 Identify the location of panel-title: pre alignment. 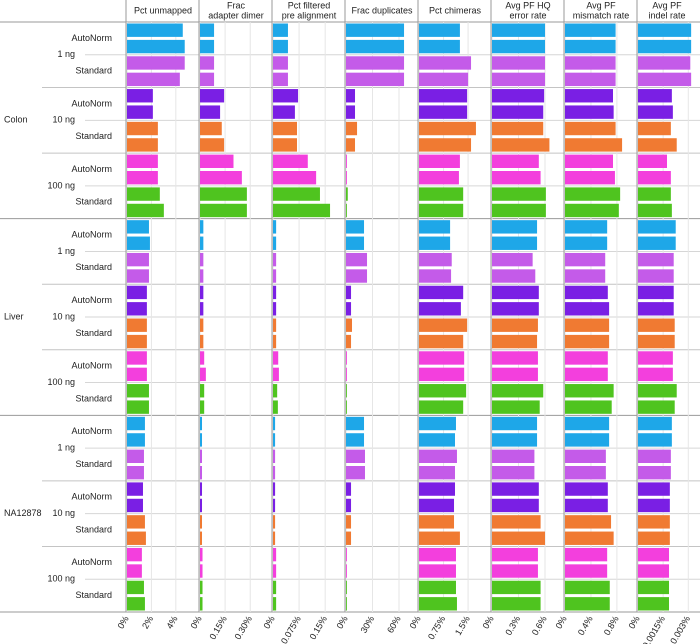
(309, 15).